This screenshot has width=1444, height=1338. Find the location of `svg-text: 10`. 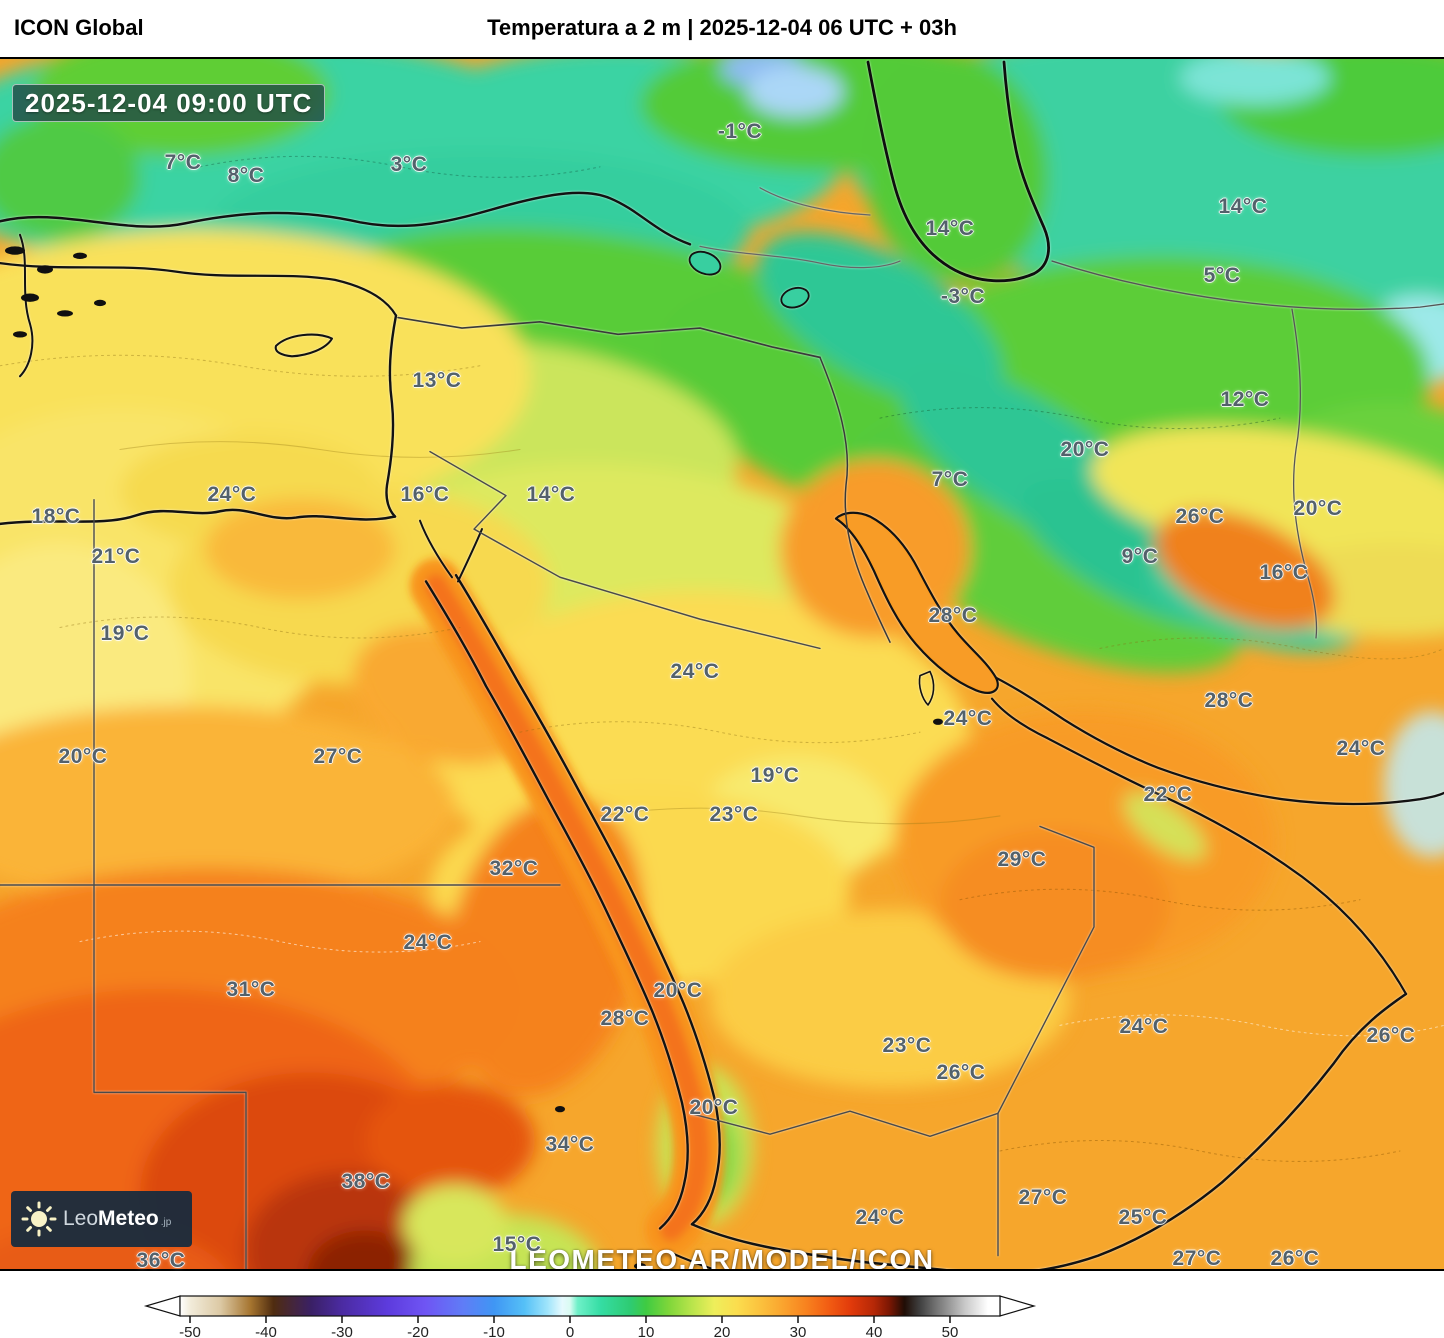

svg-text: 10 is located at coordinates (646, 1331).